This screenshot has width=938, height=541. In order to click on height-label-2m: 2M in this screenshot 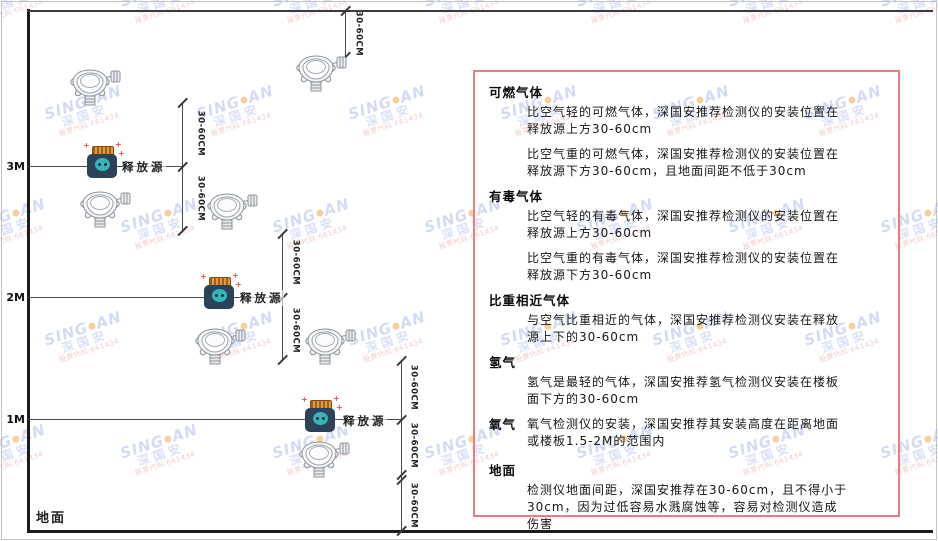, I will do `click(15, 297)`.